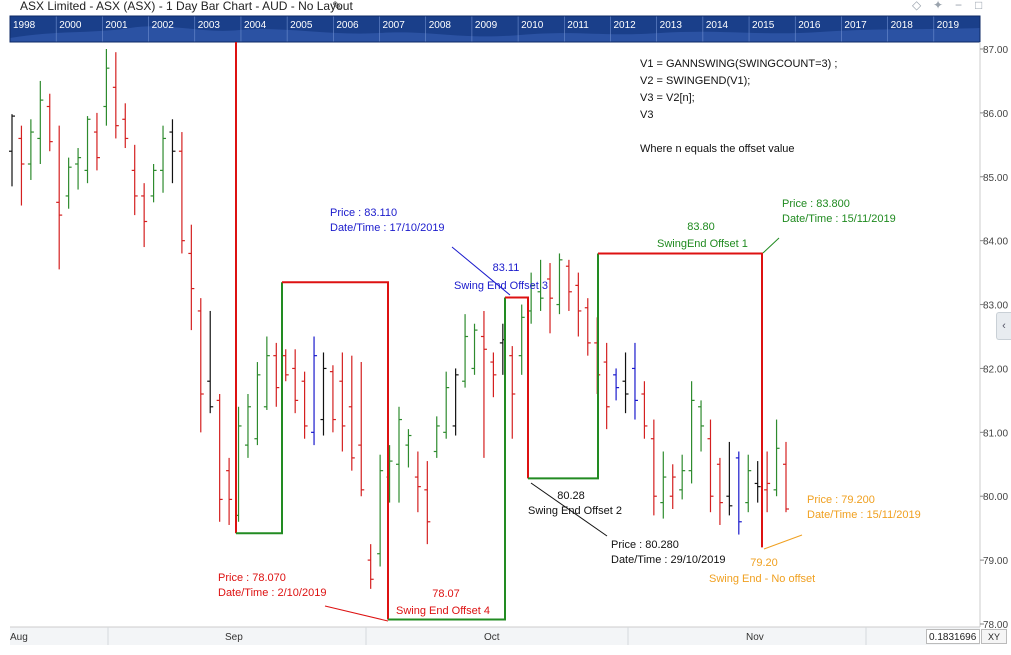  Describe the element at coordinates (571, 496) in the screenshot. I see `black-value-label: 80.28` at that location.